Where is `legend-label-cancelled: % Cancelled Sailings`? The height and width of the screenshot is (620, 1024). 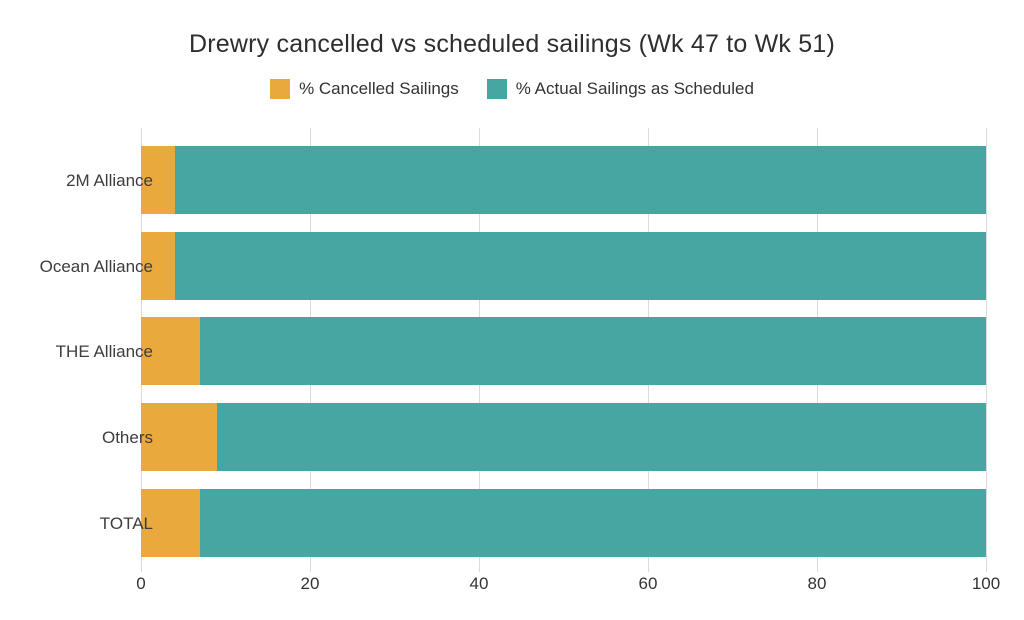 legend-label-cancelled: % Cancelled Sailings is located at coordinates (379, 88).